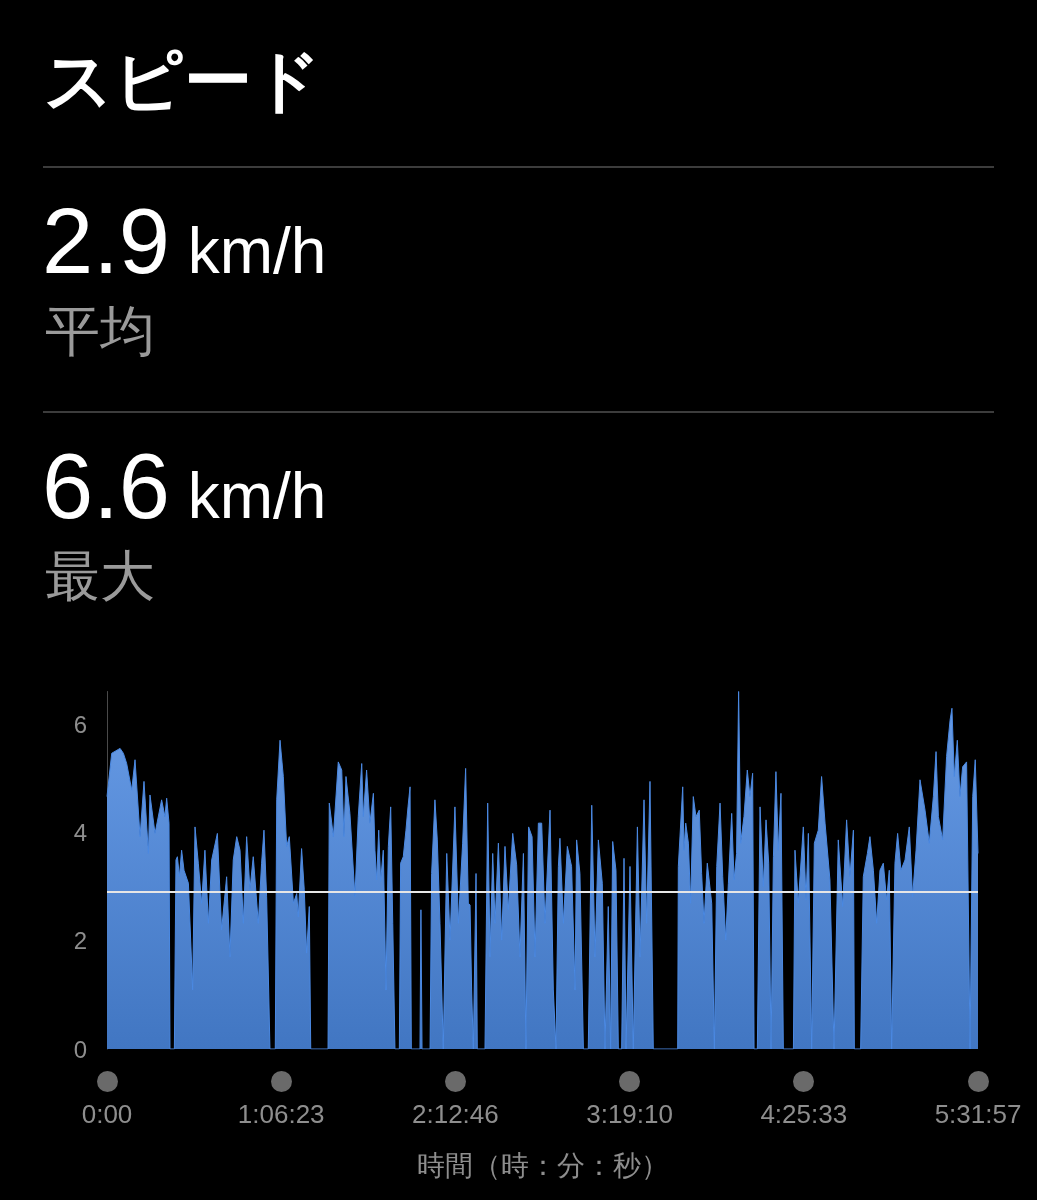 The width and height of the screenshot is (1037, 1200). What do you see at coordinates (455, 1114) in the screenshot?
I see `x-tick-label: 2:12:46` at bounding box center [455, 1114].